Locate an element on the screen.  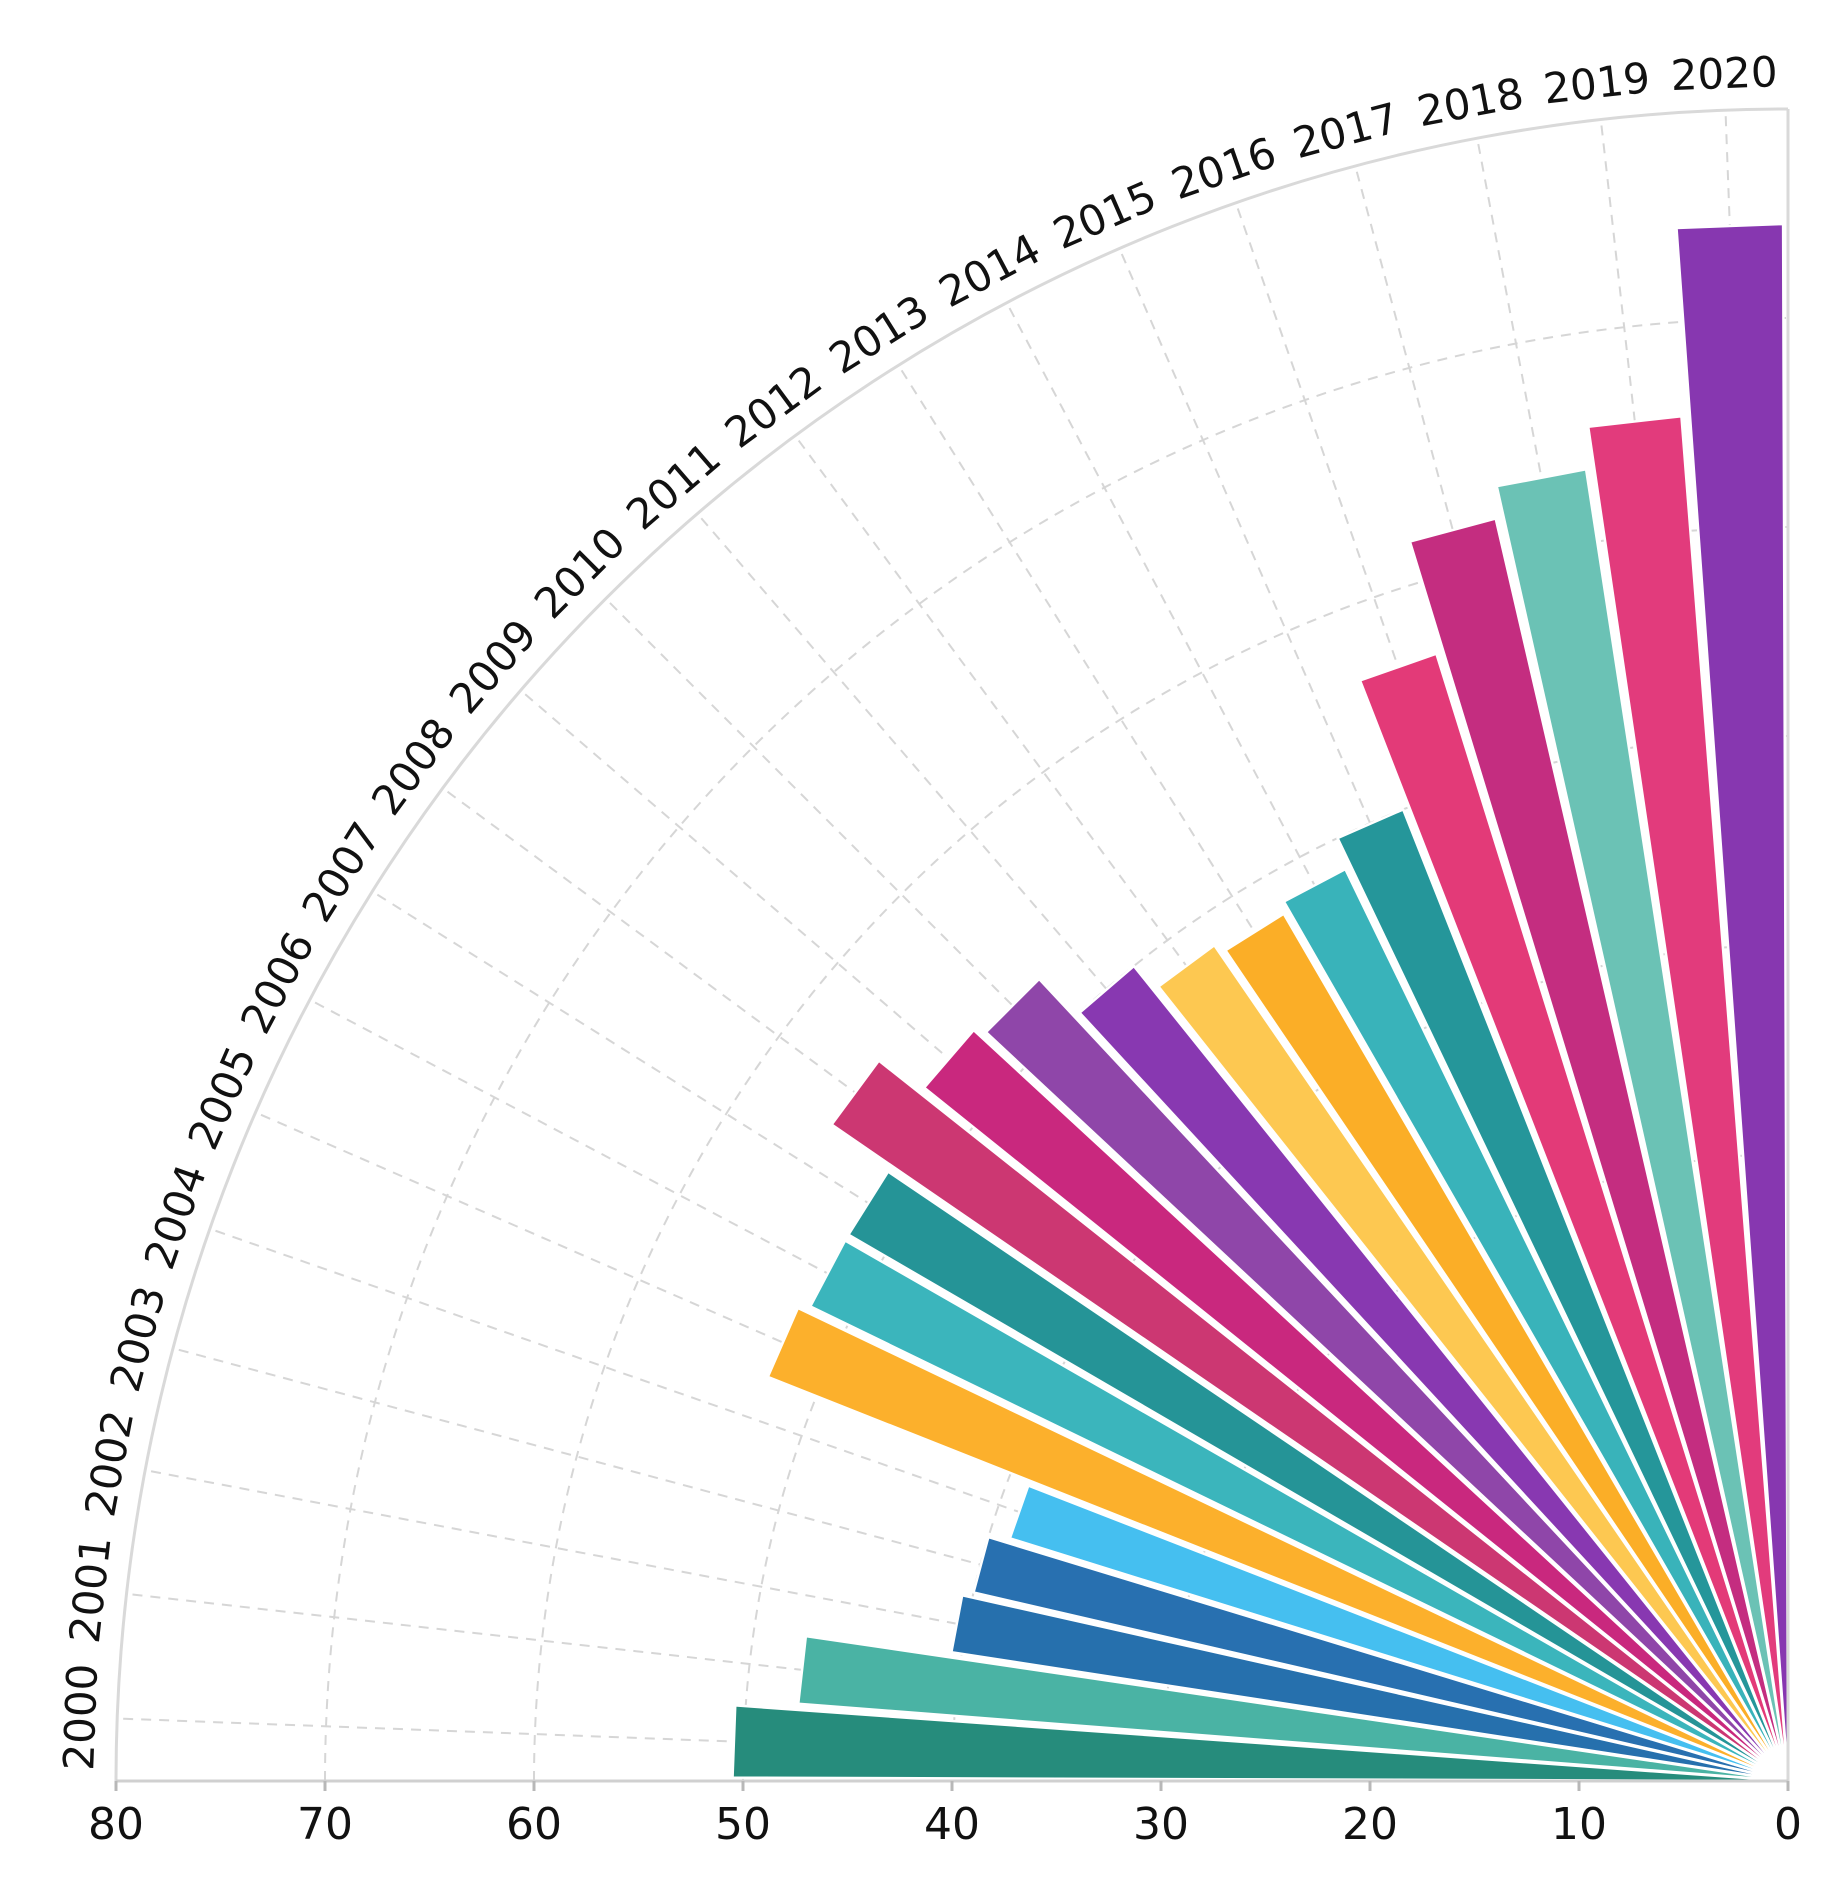
category-label-2000: 2000 is located at coordinates (80, 1717).